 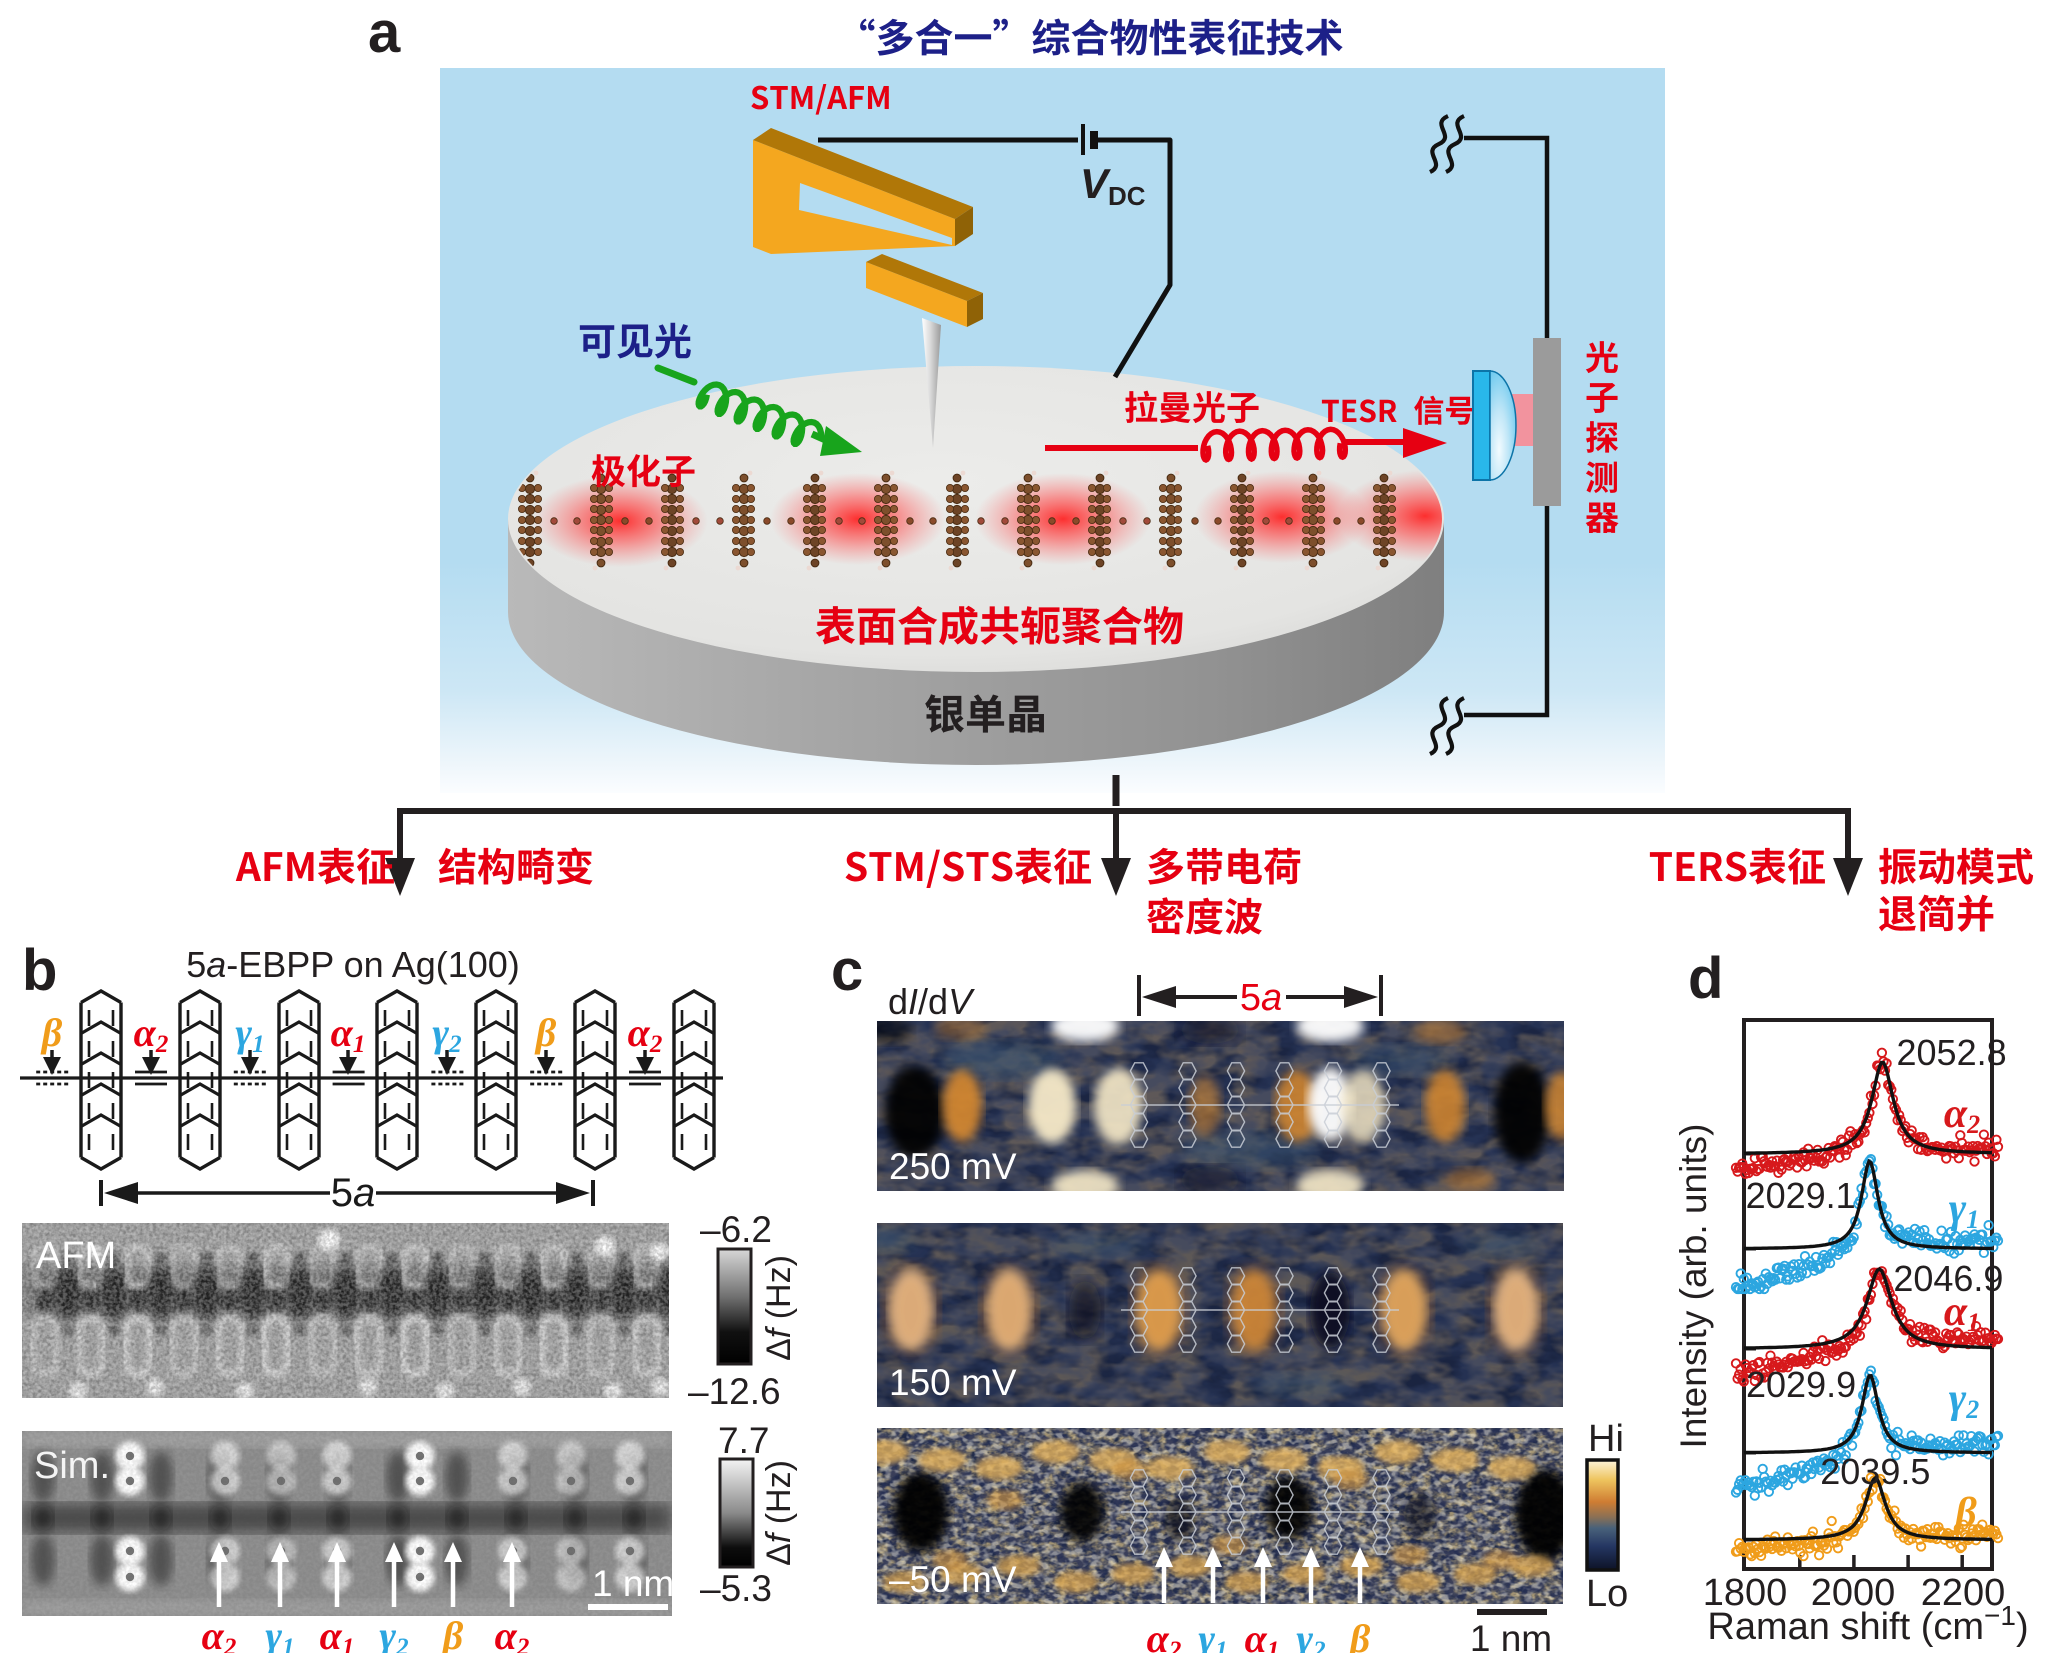 What do you see at coordinates (1127, 196) in the screenshot?
I see `svg-text: DC` at bounding box center [1127, 196].